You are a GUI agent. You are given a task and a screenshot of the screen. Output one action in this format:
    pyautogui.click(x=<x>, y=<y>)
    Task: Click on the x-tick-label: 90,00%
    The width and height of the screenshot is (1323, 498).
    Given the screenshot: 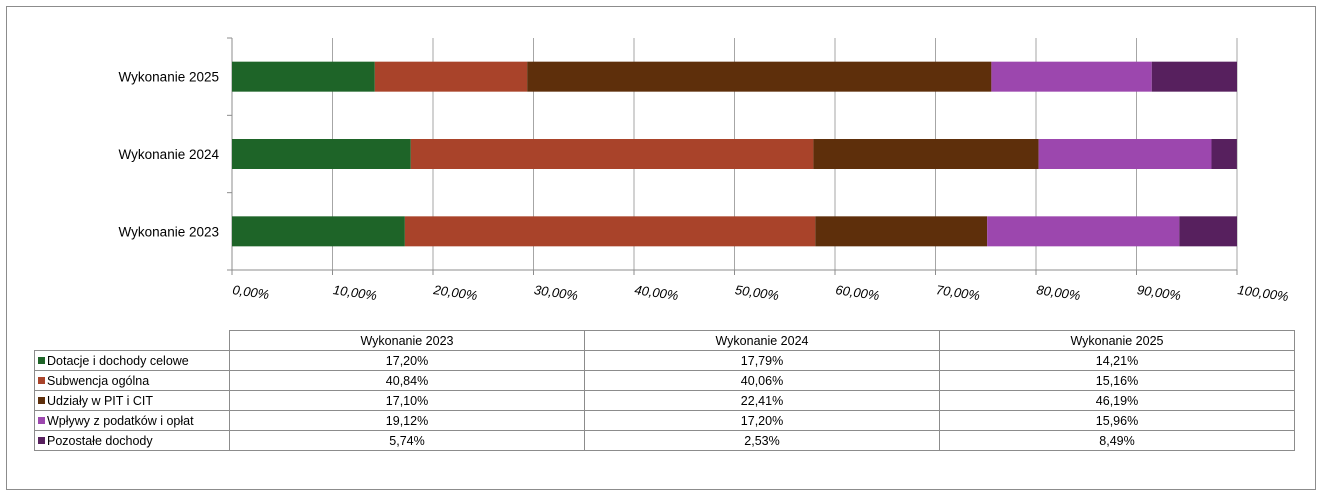 What is the action you would take?
    pyautogui.click(x=1159, y=292)
    